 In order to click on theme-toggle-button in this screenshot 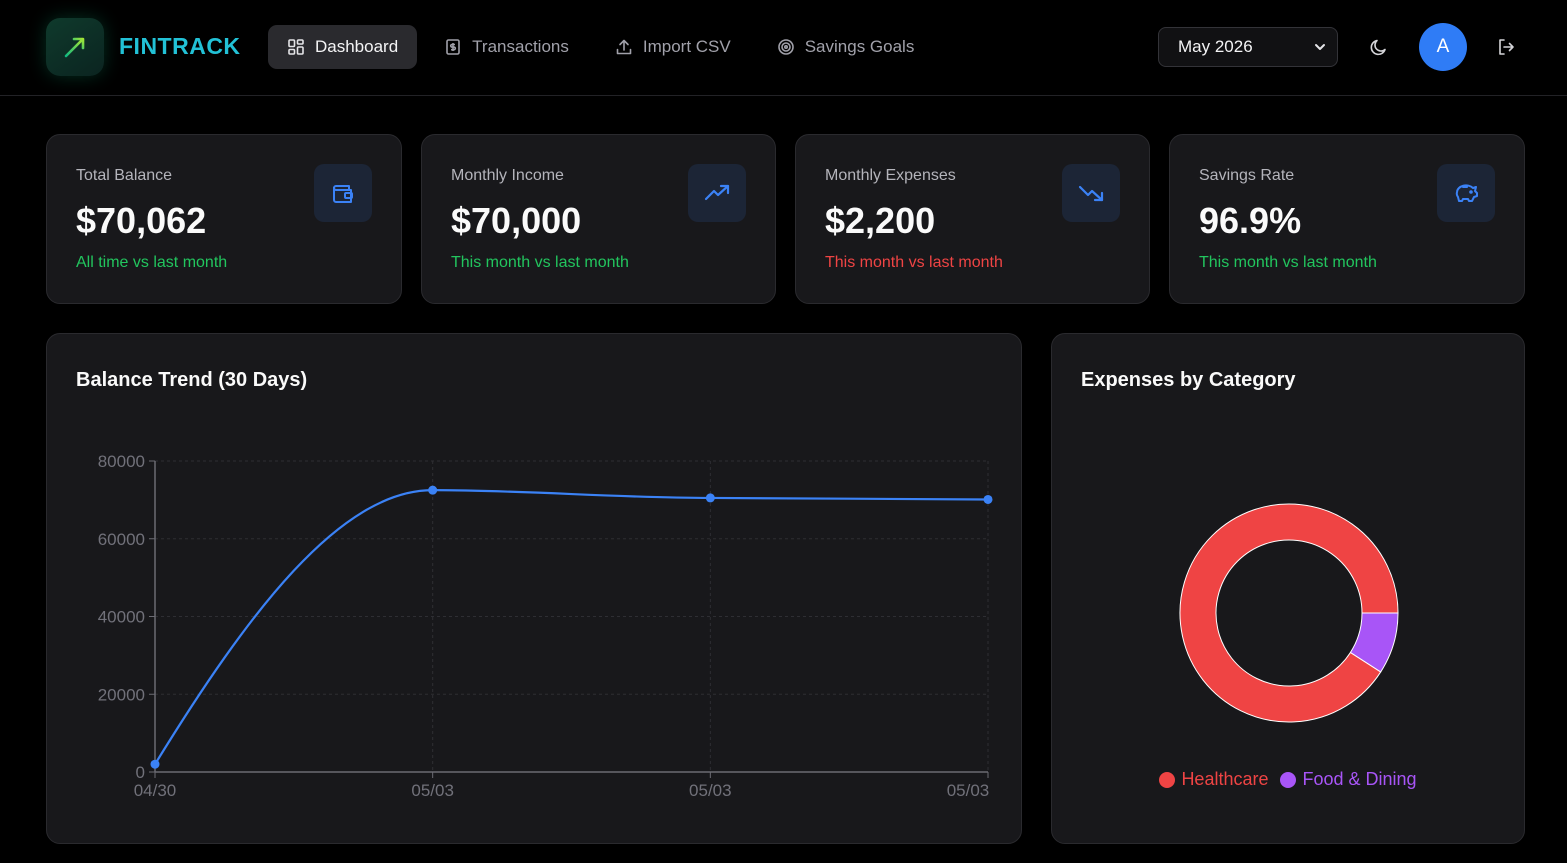, I will do `click(1379, 47)`.